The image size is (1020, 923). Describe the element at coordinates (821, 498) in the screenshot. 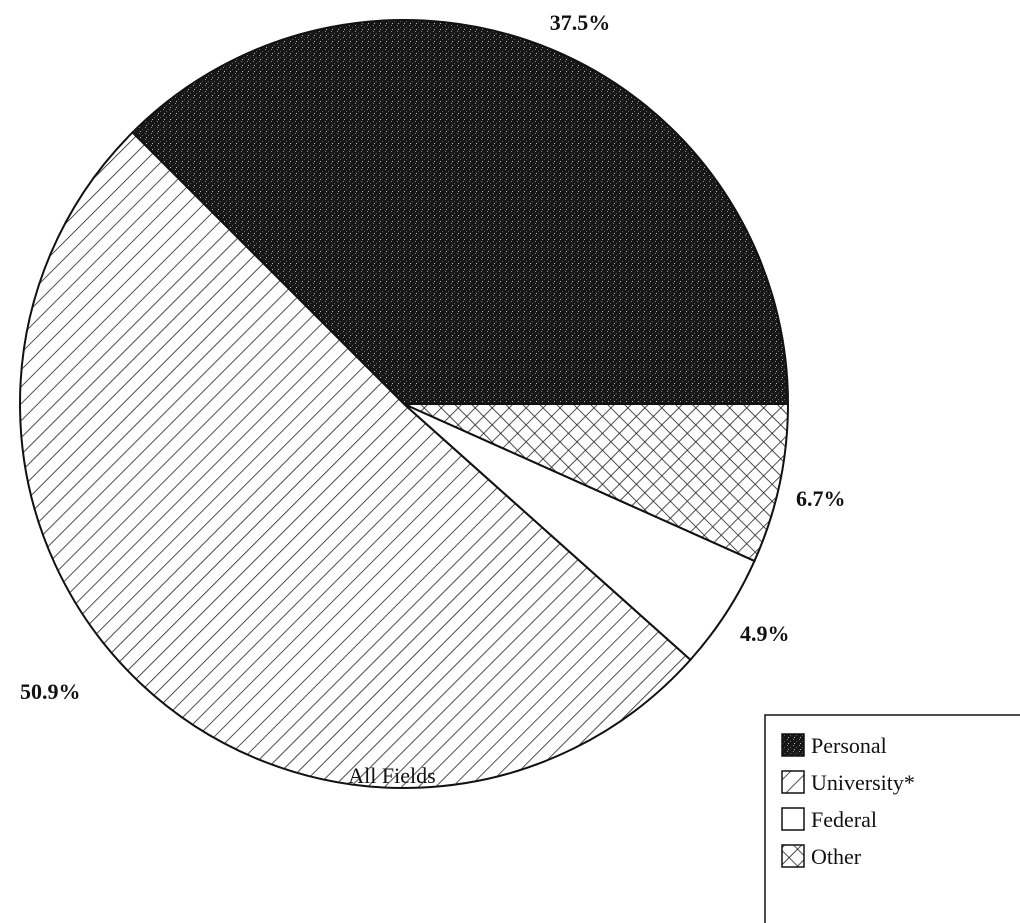

I see `data-label-other: 6.7%` at that location.